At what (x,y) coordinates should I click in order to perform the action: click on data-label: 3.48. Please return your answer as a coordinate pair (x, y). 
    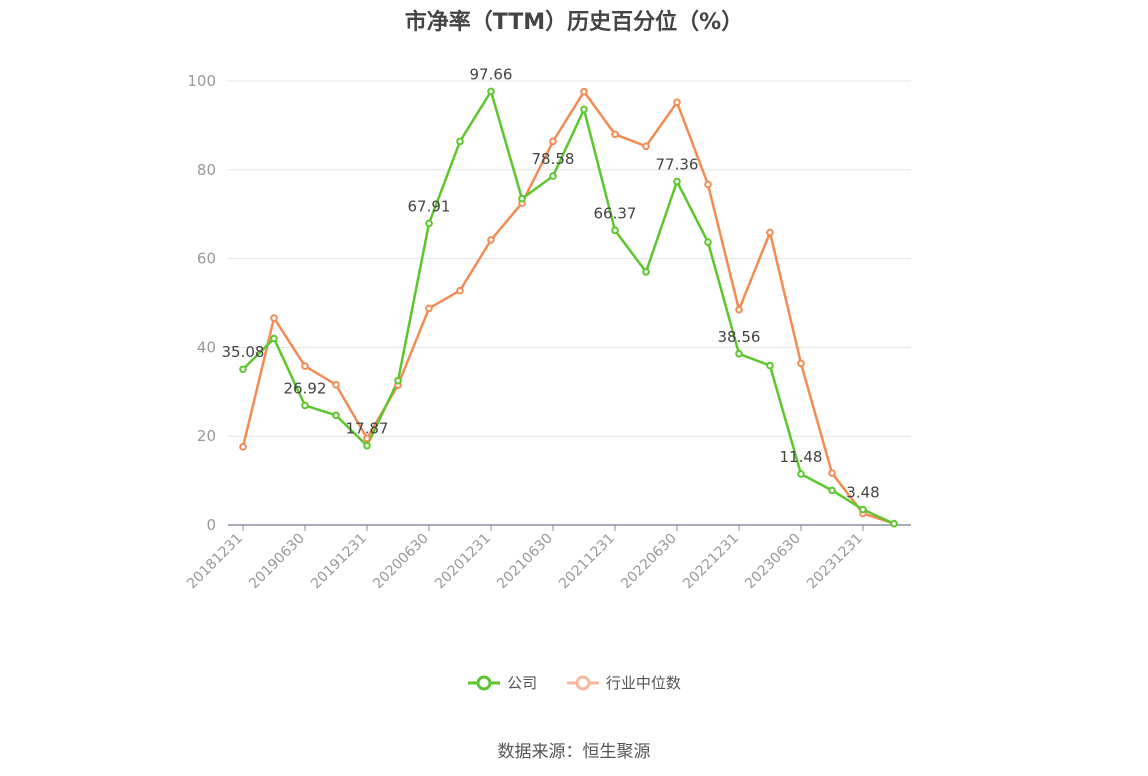
    Looking at the image, I should click on (862, 493).